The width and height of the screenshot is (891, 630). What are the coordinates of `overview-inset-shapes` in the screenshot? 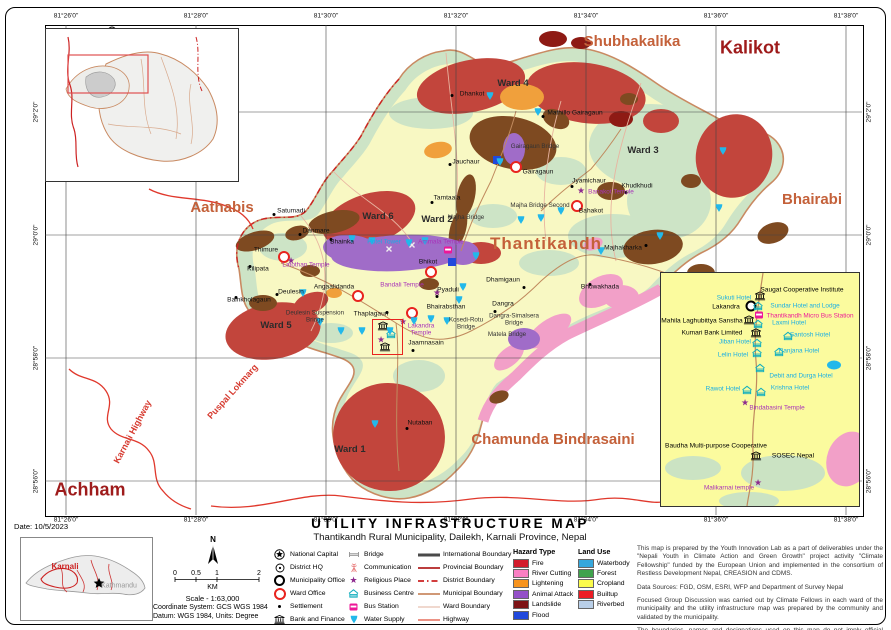 It's located at (141, 102).